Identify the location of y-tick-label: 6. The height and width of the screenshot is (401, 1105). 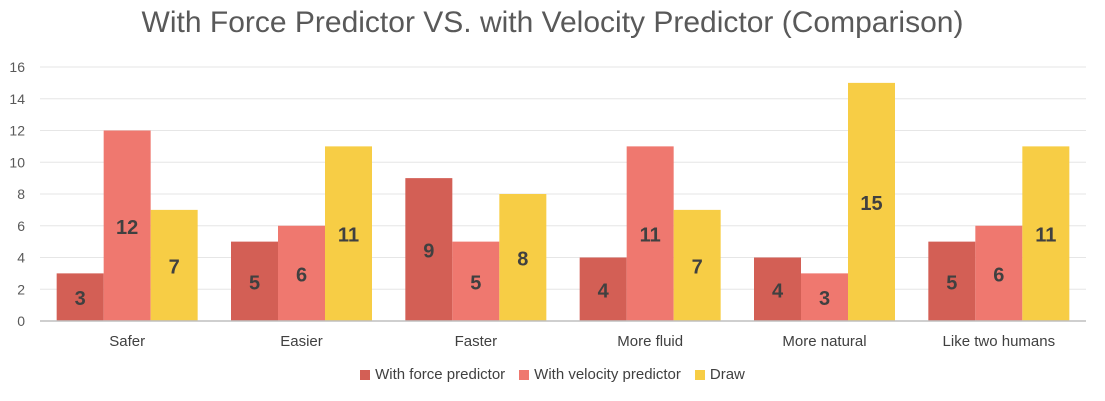
(21, 226).